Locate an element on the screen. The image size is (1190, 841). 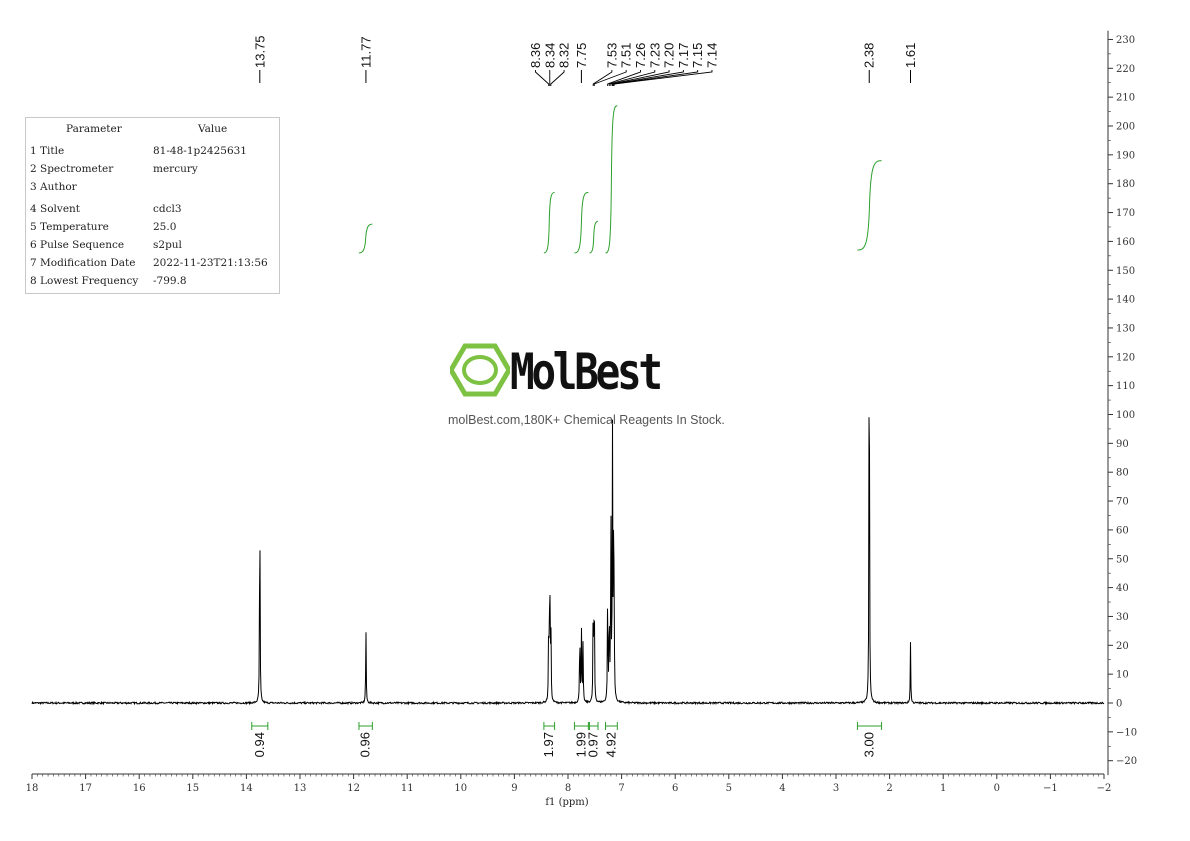
integral-value-label: 0.94 is located at coordinates (259, 744).